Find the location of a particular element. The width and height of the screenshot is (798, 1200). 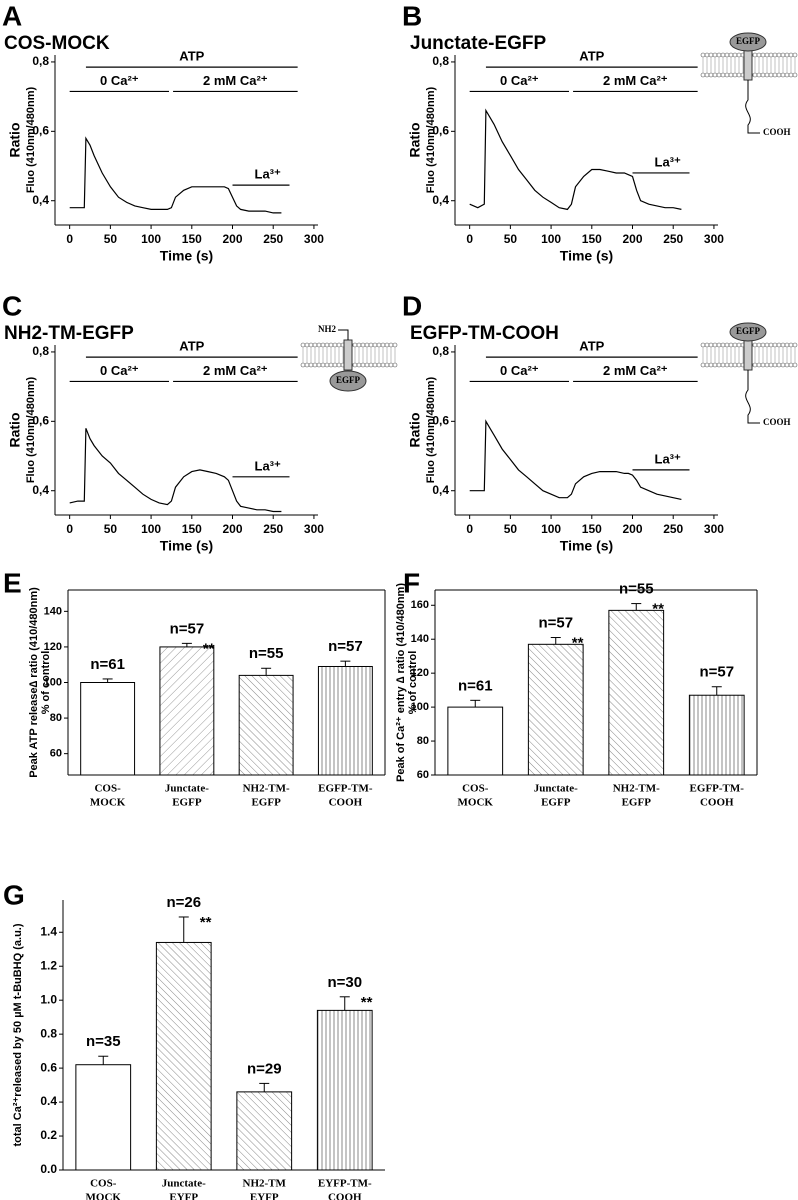

n-label: n=35 is located at coordinates (103, 1041).